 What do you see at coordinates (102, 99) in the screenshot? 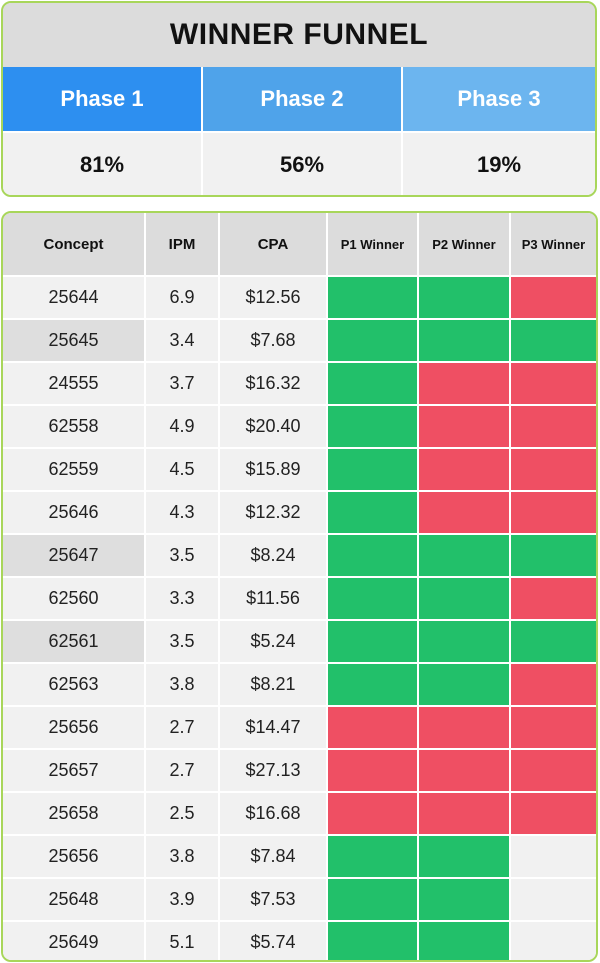
I see `phase-1-header: Phase 1` at bounding box center [102, 99].